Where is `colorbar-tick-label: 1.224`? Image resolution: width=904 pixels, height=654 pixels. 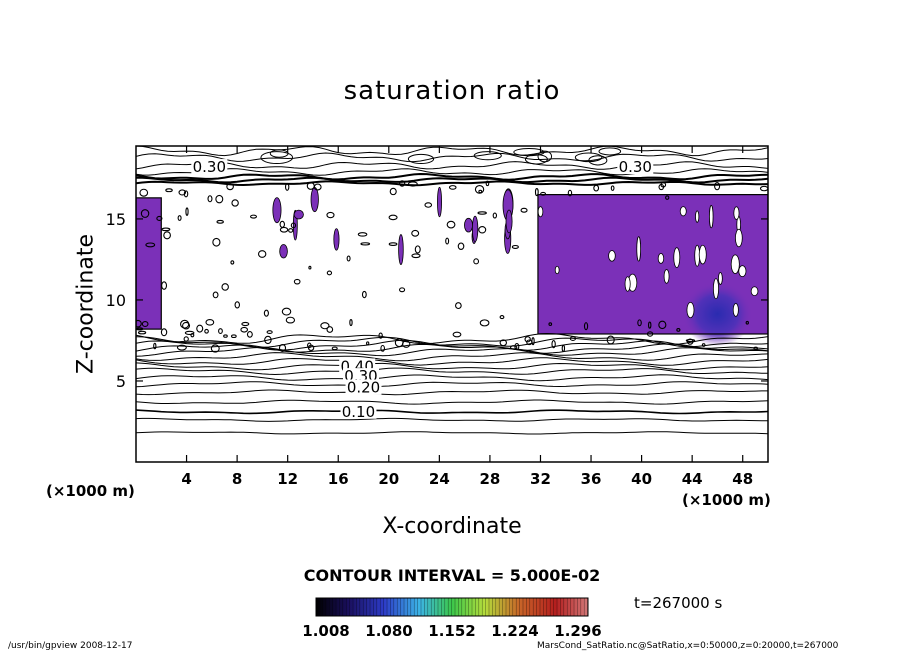 colorbar-tick-label: 1.224 is located at coordinates (514, 631).